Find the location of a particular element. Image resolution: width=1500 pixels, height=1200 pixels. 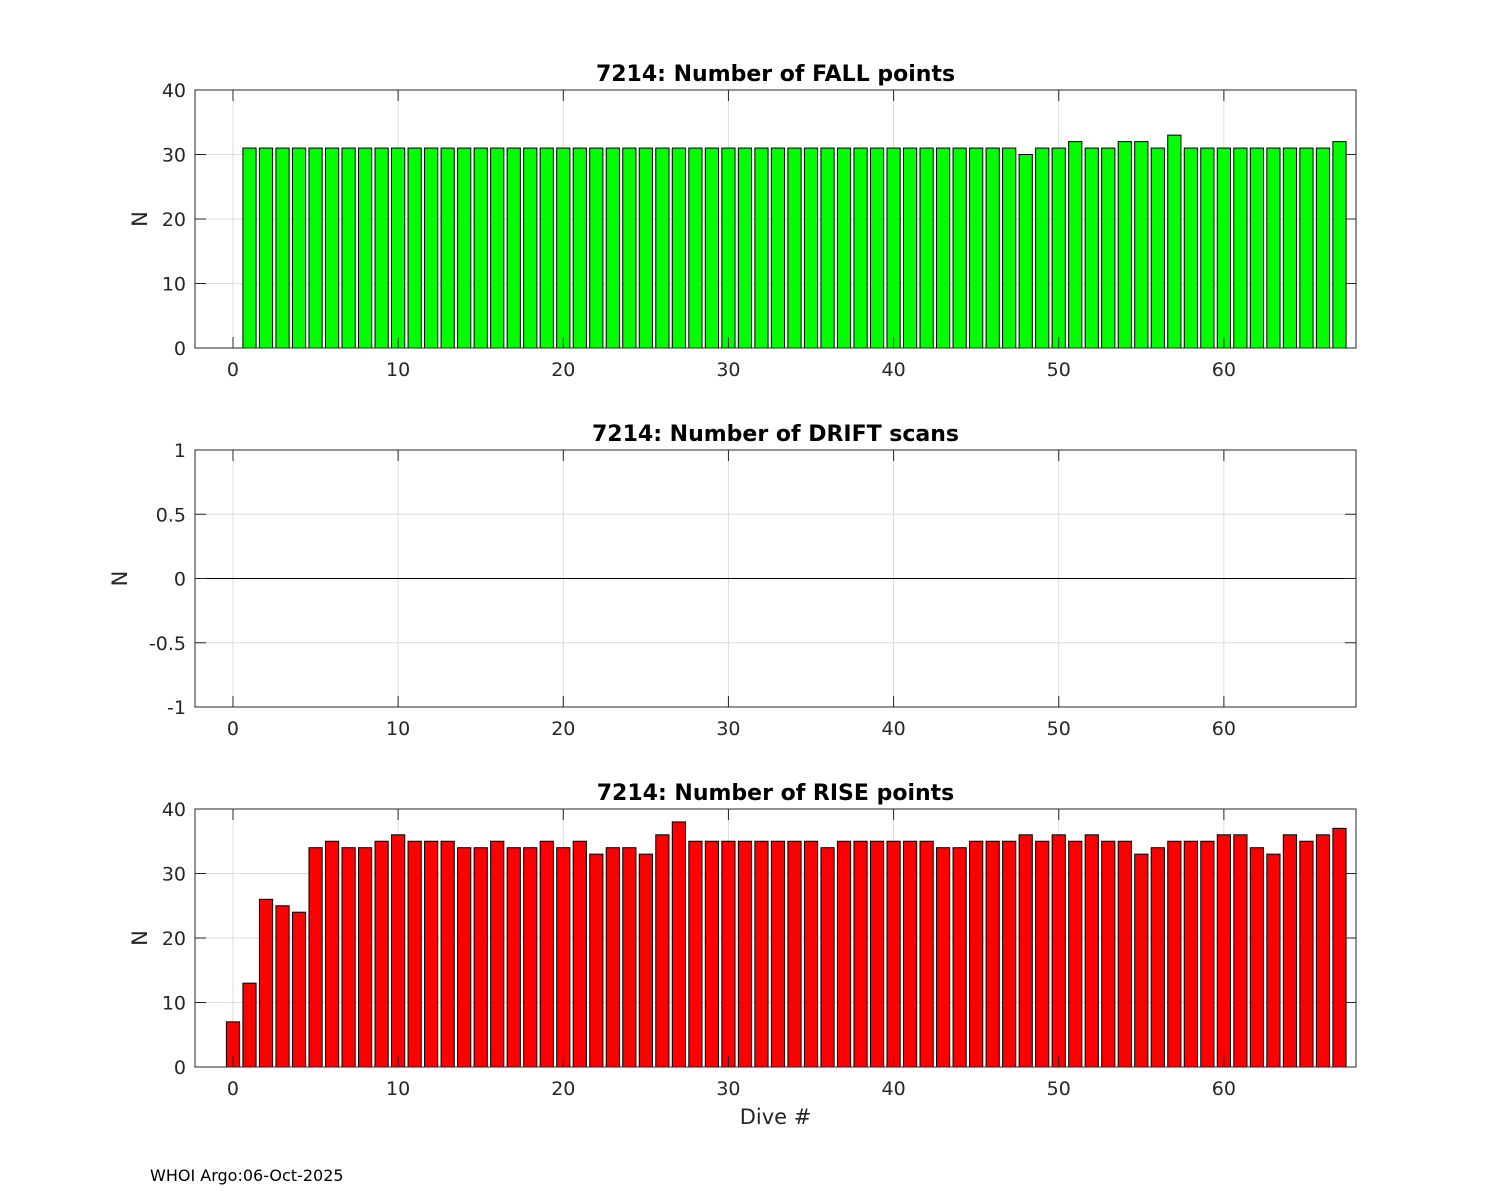

chart-title: 7214: Number of RISE points is located at coordinates (776, 793).